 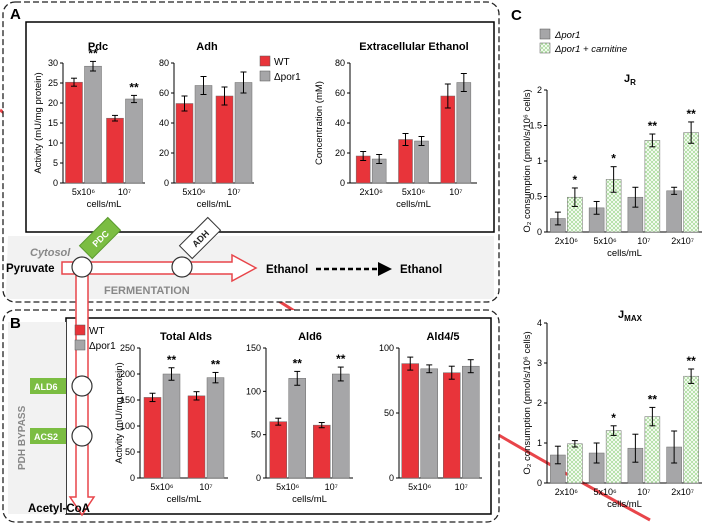 I want to click on y-tick-label: 60, so click(x=164, y=93).